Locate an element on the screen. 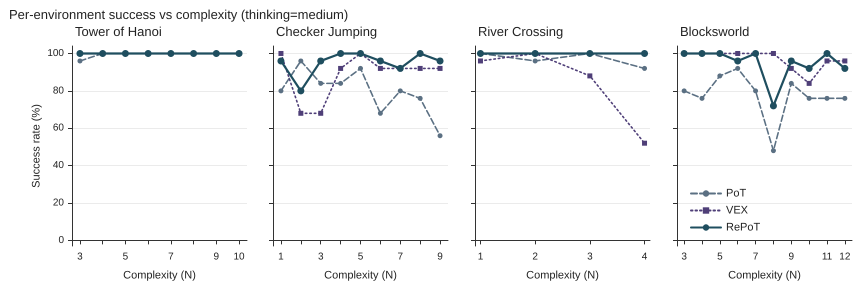  legend-label: PoT is located at coordinates (736, 194).